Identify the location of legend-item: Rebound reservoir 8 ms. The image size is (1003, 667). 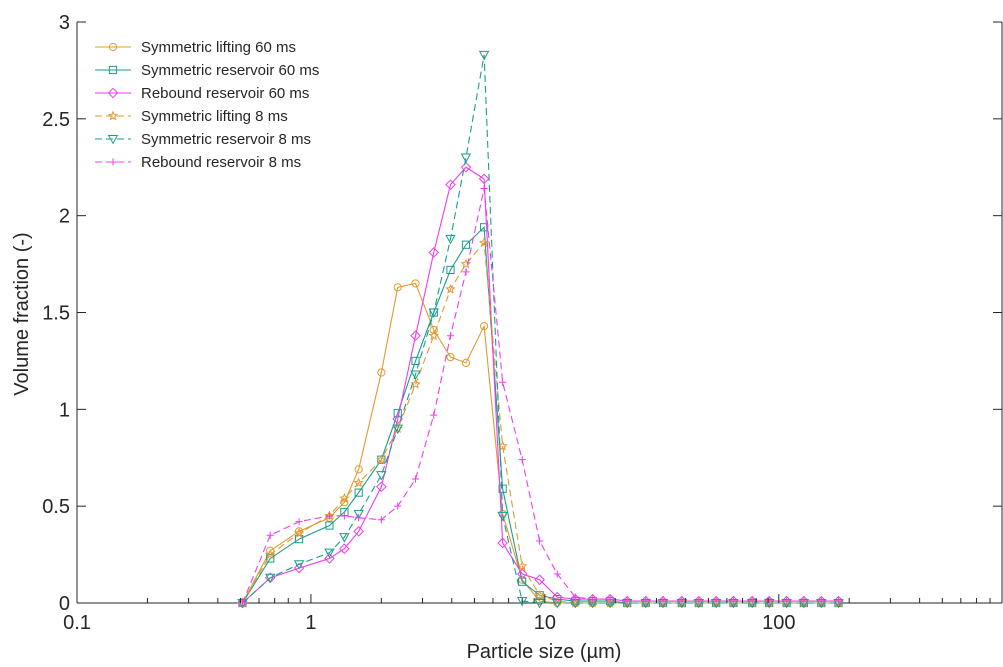
(198, 162).